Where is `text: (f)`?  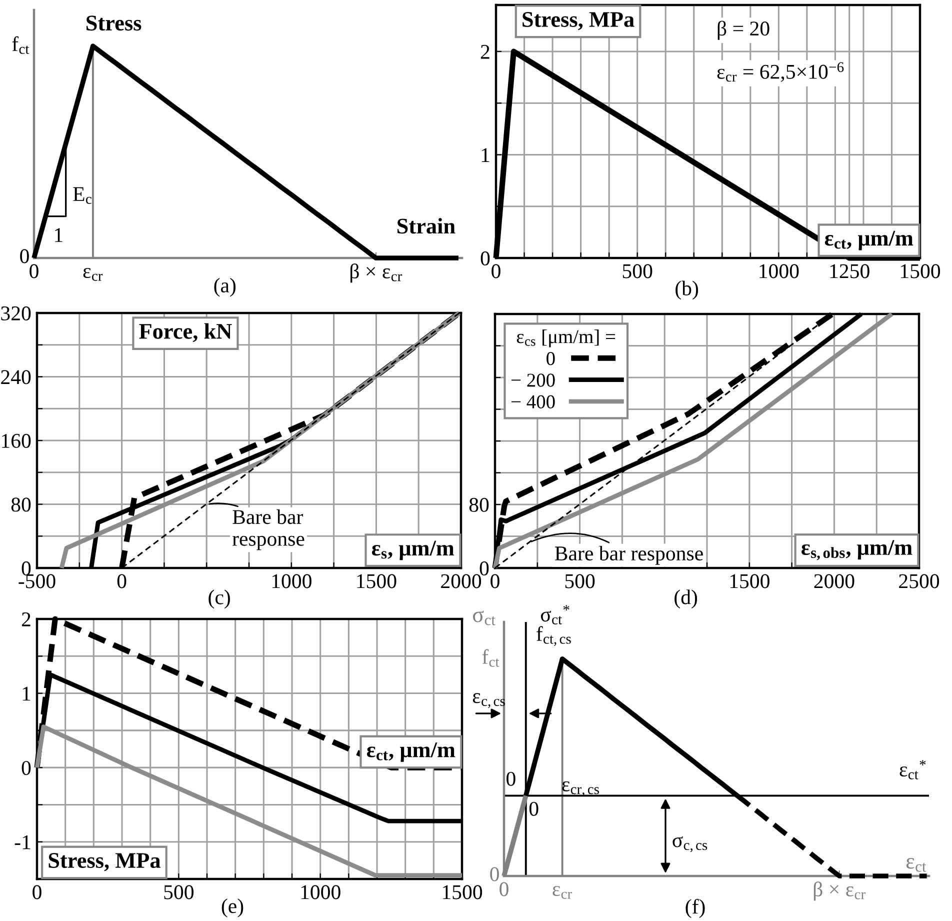 text: (f) is located at coordinates (695, 908).